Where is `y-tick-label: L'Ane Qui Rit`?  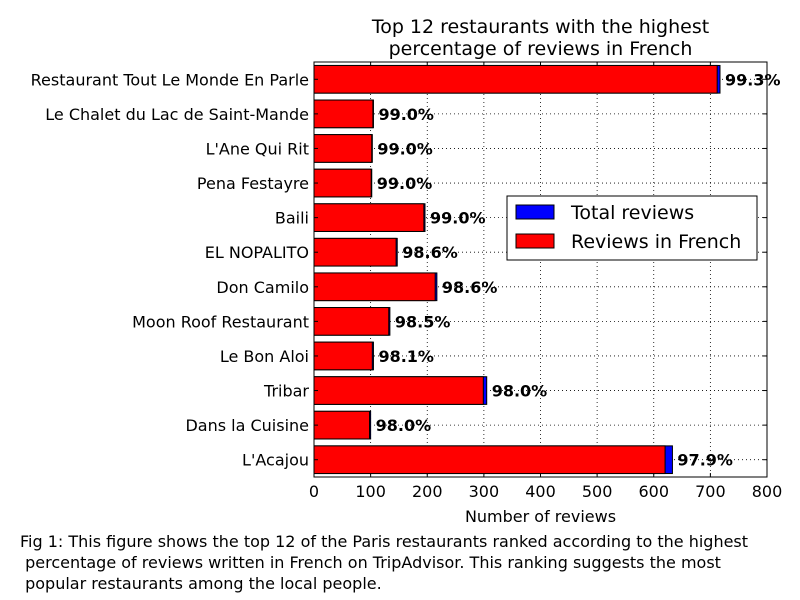 y-tick-label: L'Ane Qui Rit is located at coordinates (257, 148).